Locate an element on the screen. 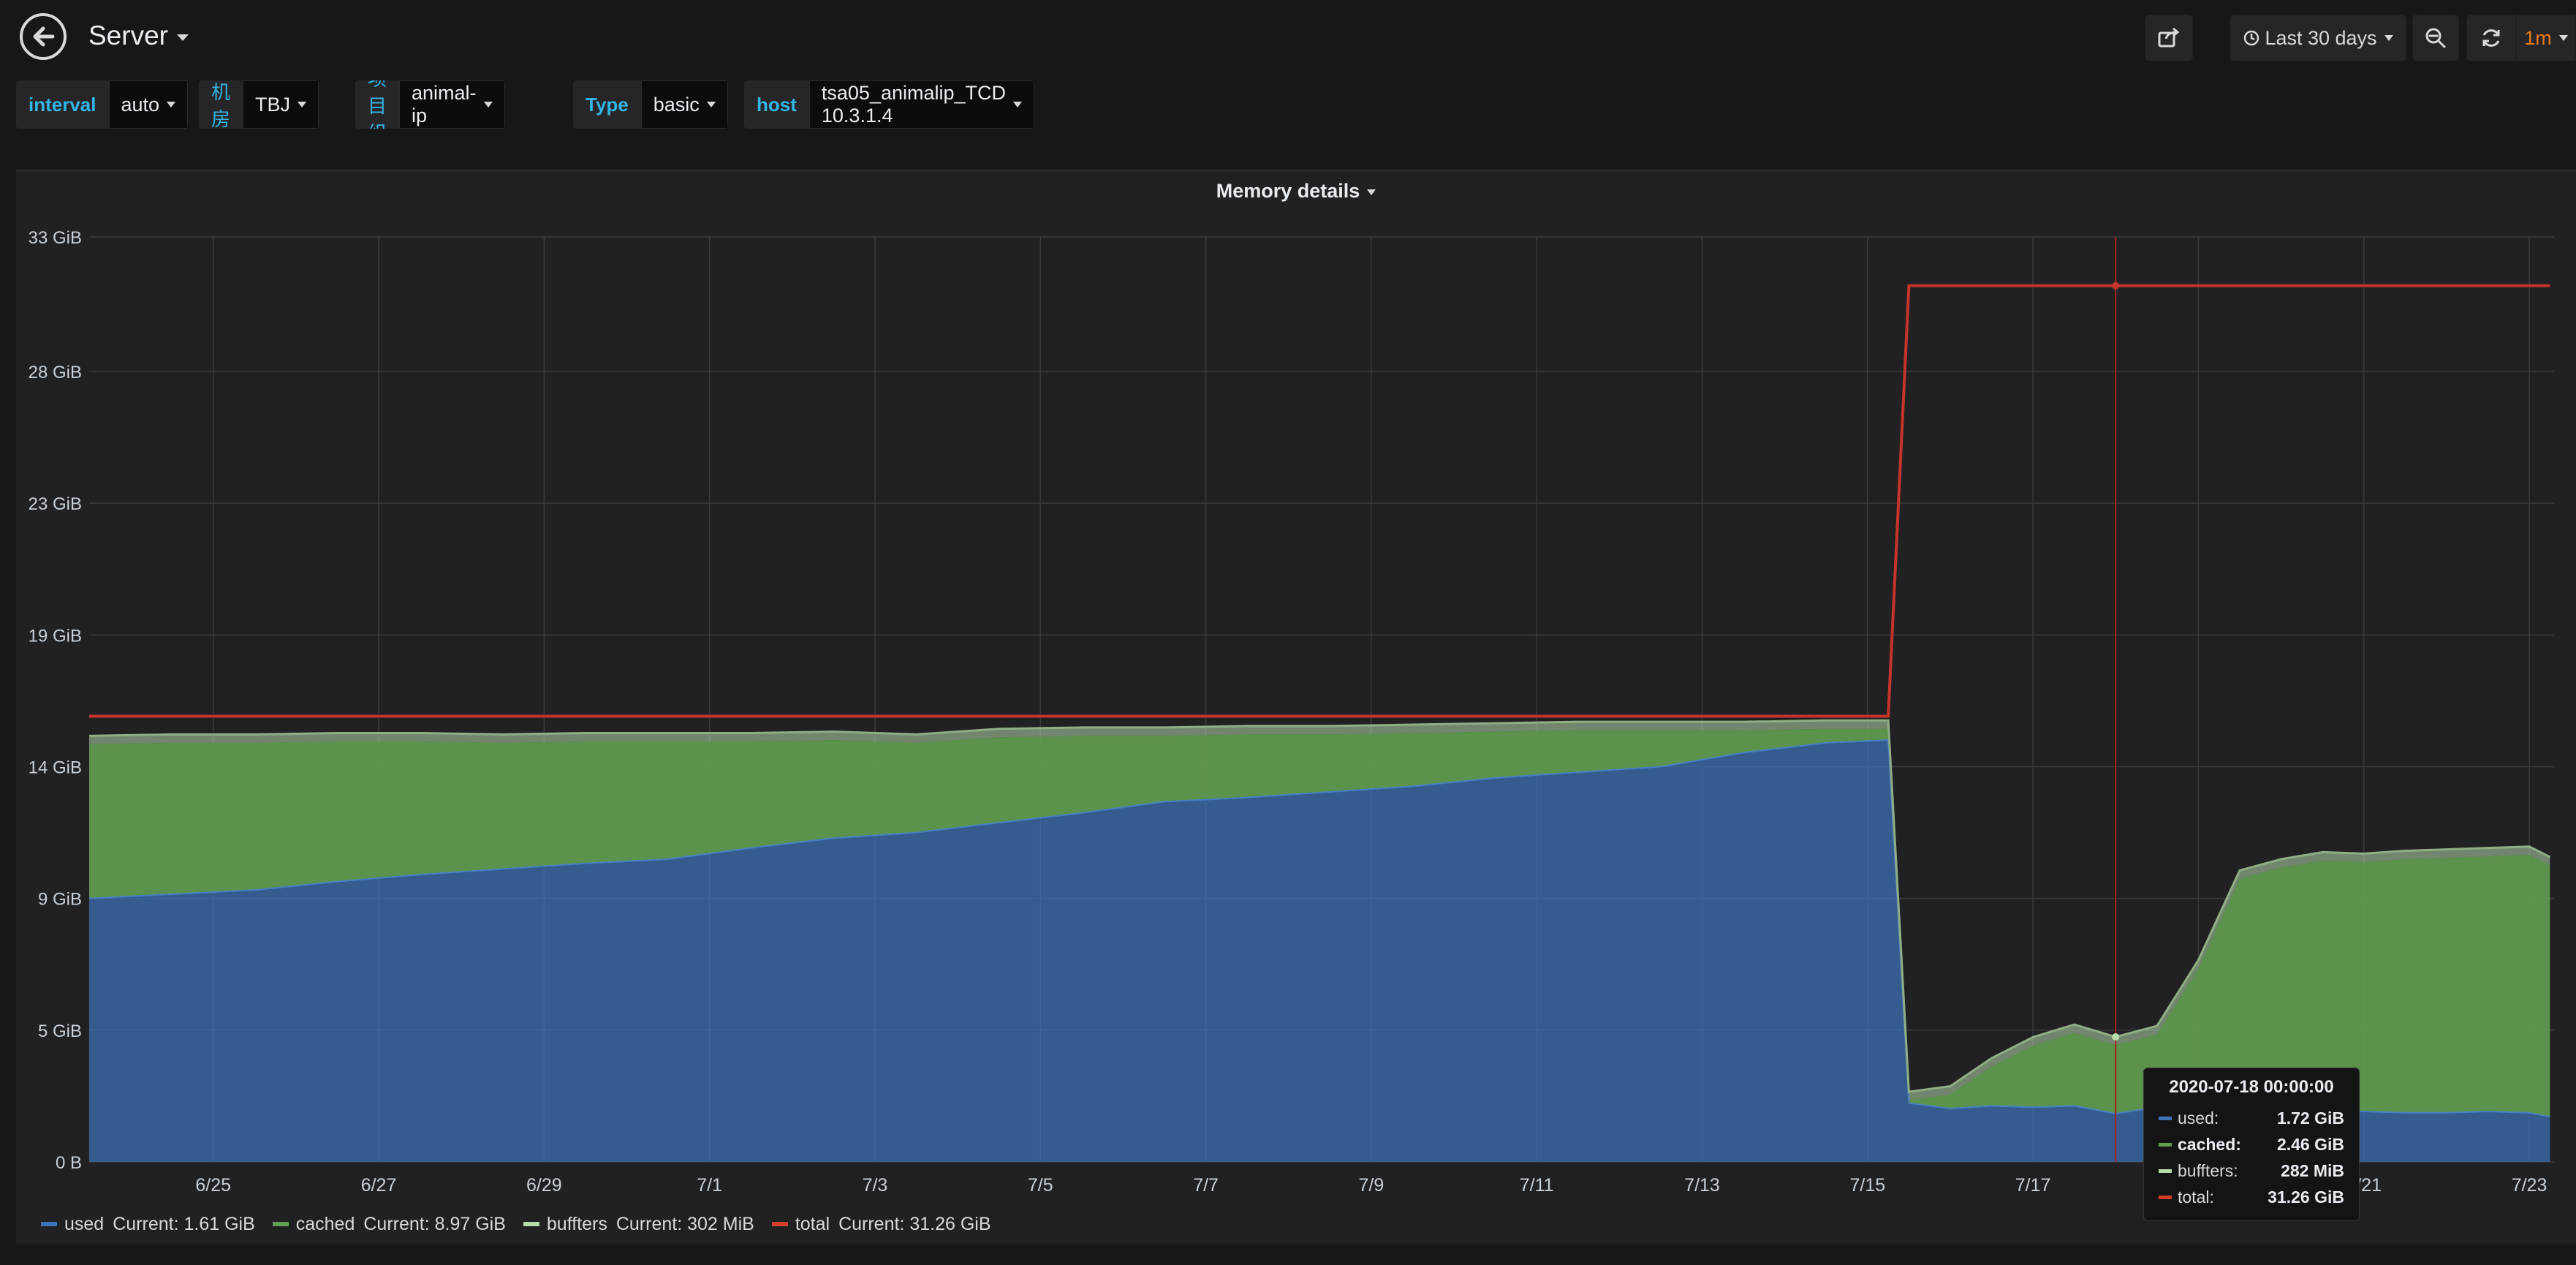 Image resolution: width=2576 pixels, height=1265 pixels. x-tick-label: 7/1 is located at coordinates (709, 1185).